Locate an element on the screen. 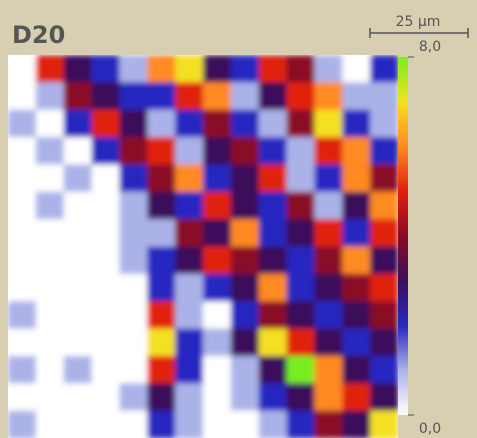 The height and width of the screenshot is (438, 477). header is located at coordinates (238, 25).